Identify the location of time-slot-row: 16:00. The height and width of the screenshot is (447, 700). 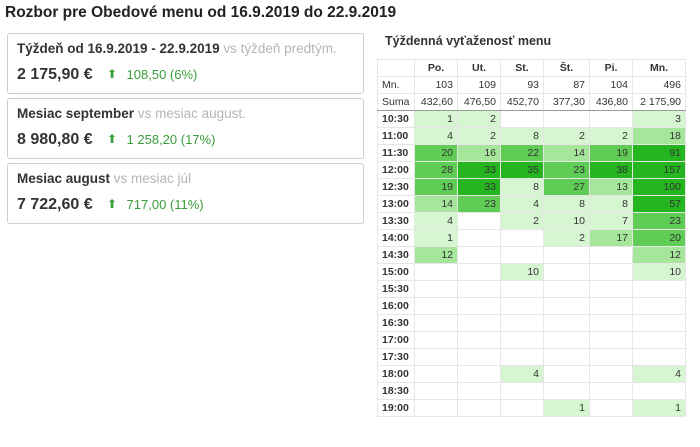
(531, 306).